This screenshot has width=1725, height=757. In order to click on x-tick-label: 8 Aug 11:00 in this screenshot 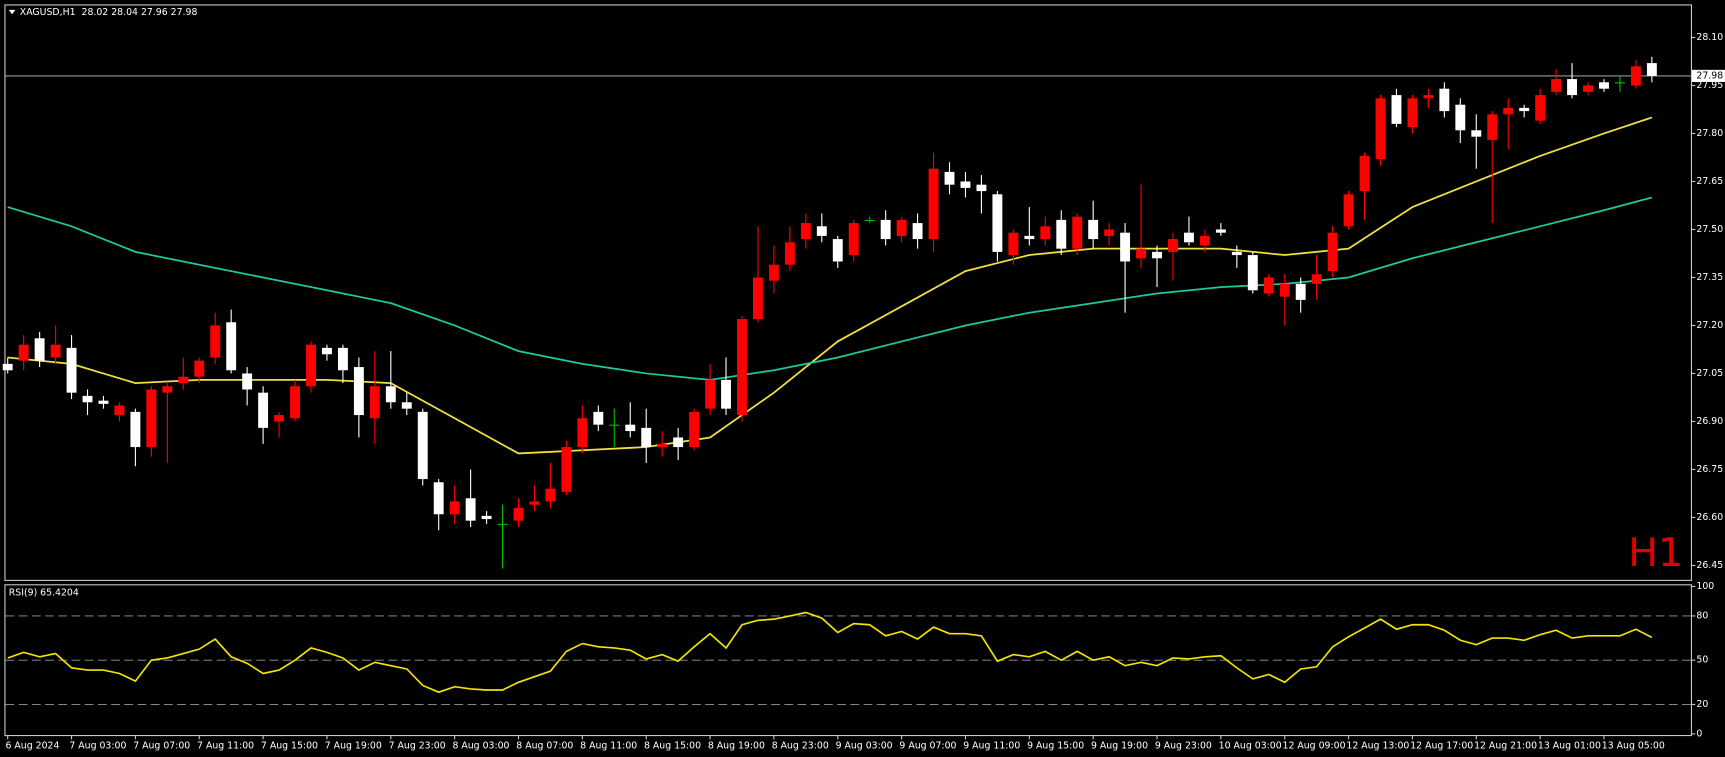, I will do `click(608, 745)`.